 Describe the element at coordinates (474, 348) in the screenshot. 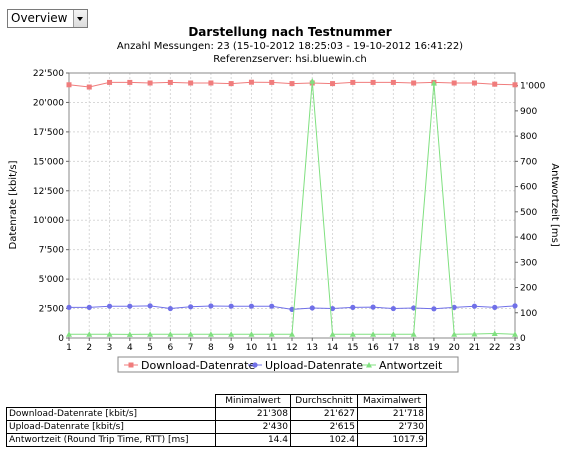

I see `x-tick-label: 21` at that location.